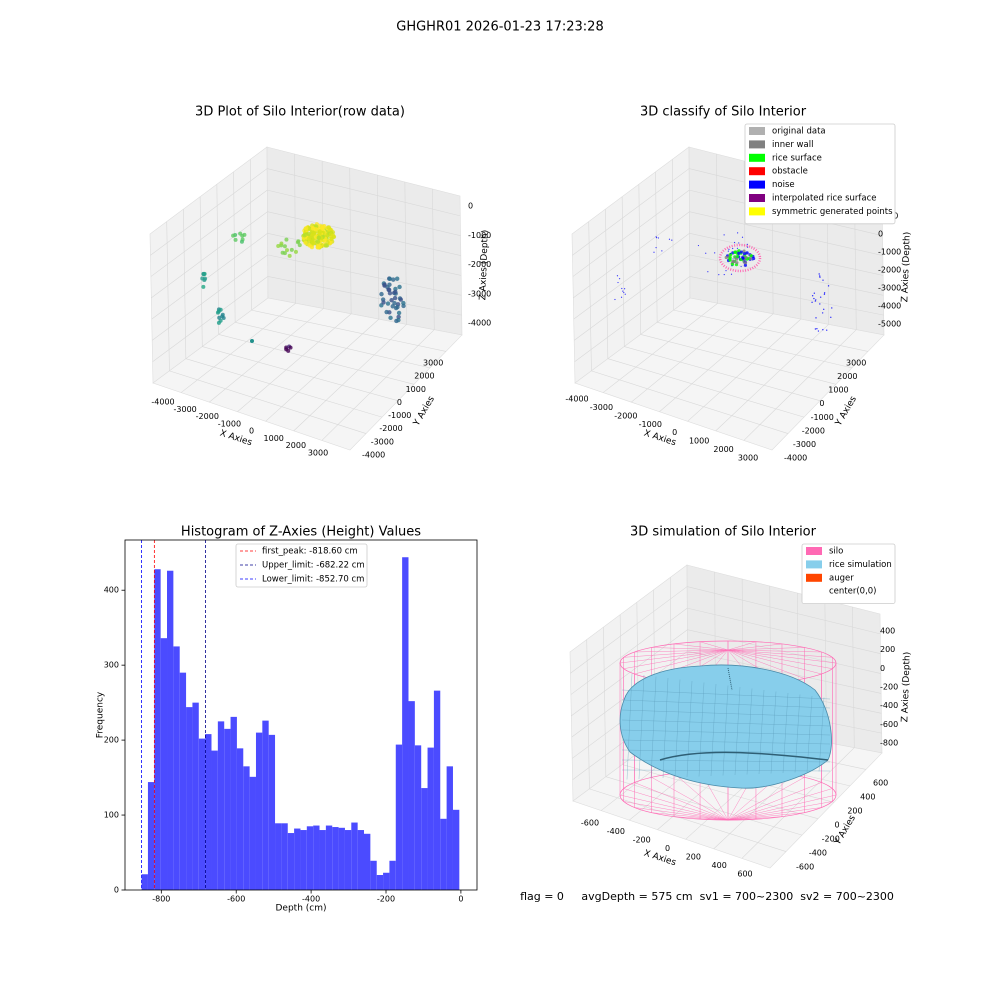 Image resolution: width=1000 pixels, height=1000 pixels. What do you see at coordinates (799, 132) in the screenshot?
I see `legend-entry: original data` at bounding box center [799, 132].